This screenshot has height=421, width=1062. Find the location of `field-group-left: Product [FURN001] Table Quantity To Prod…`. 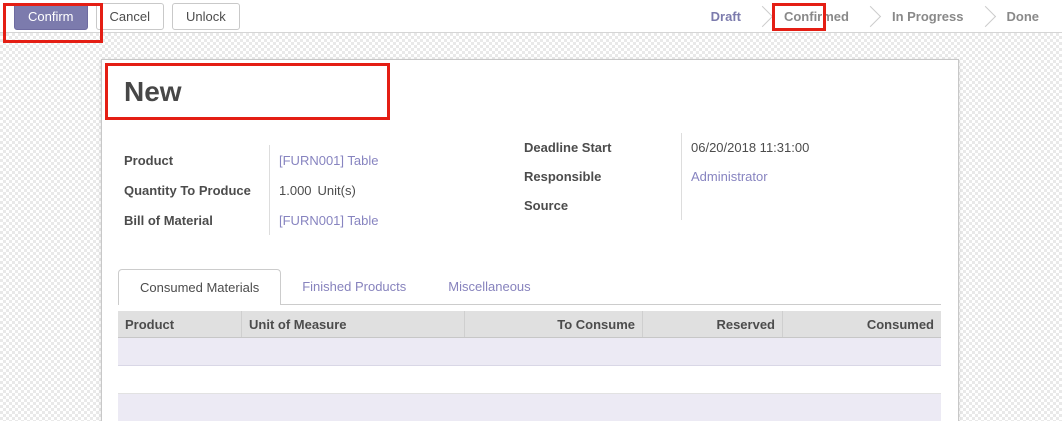

field-group-left: Product [FURN001] Table Quantity To Prod… is located at coordinates (314, 190).